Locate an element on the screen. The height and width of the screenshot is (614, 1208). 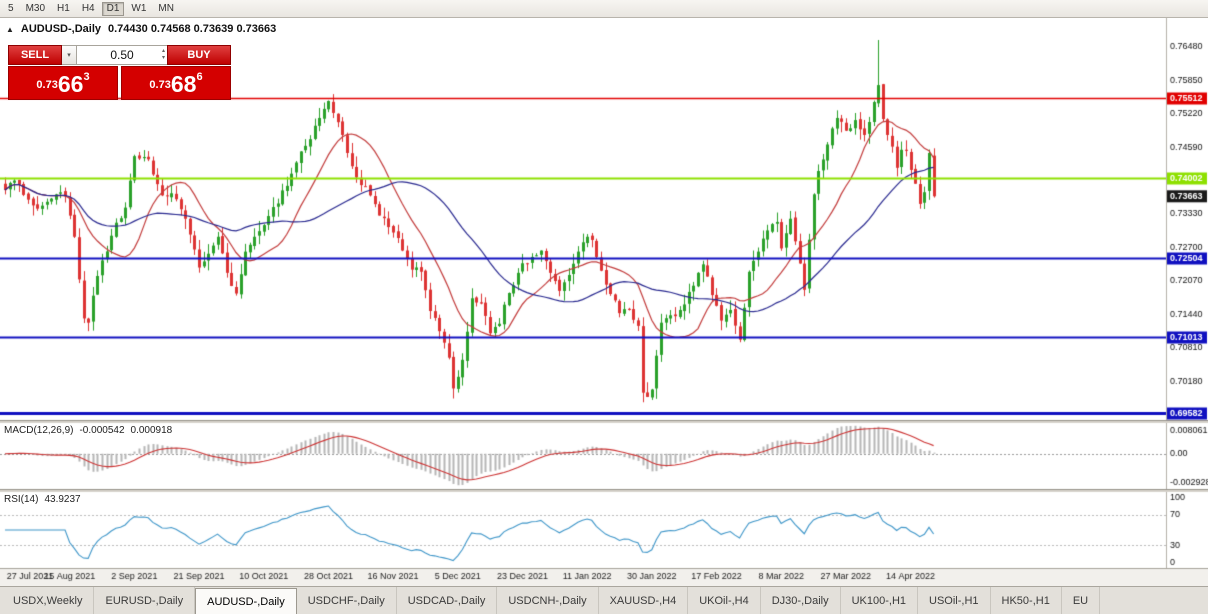
volume-value: 0.50 is located at coordinates (122, 55).